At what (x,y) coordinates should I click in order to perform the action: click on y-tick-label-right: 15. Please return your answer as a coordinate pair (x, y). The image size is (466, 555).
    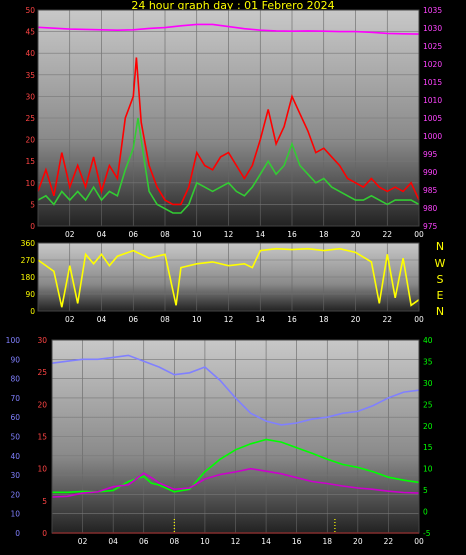
    Looking at the image, I should click on (428, 447).